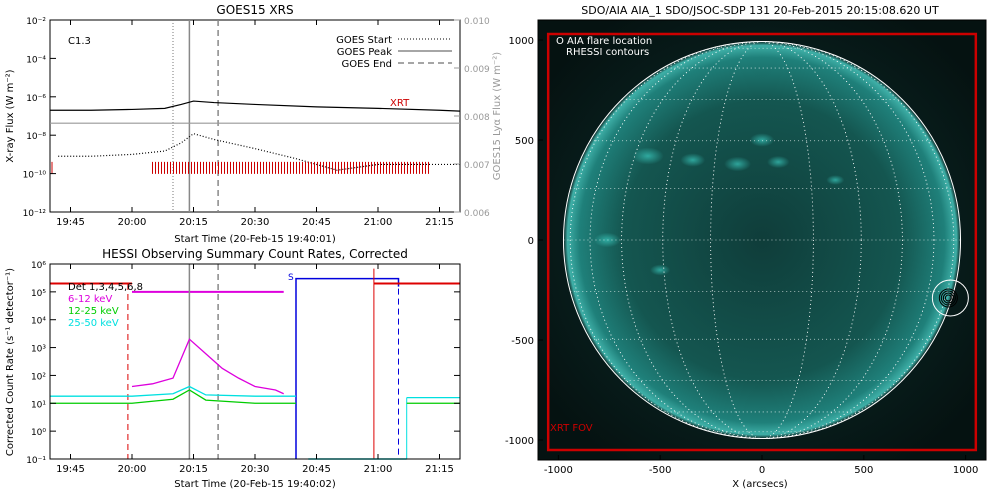 This screenshot has height=500, width=1000. What do you see at coordinates (36, 137) in the screenshot?
I see `goes-ytick-label: 10⁻⁸` at bounding box center [36, 137].